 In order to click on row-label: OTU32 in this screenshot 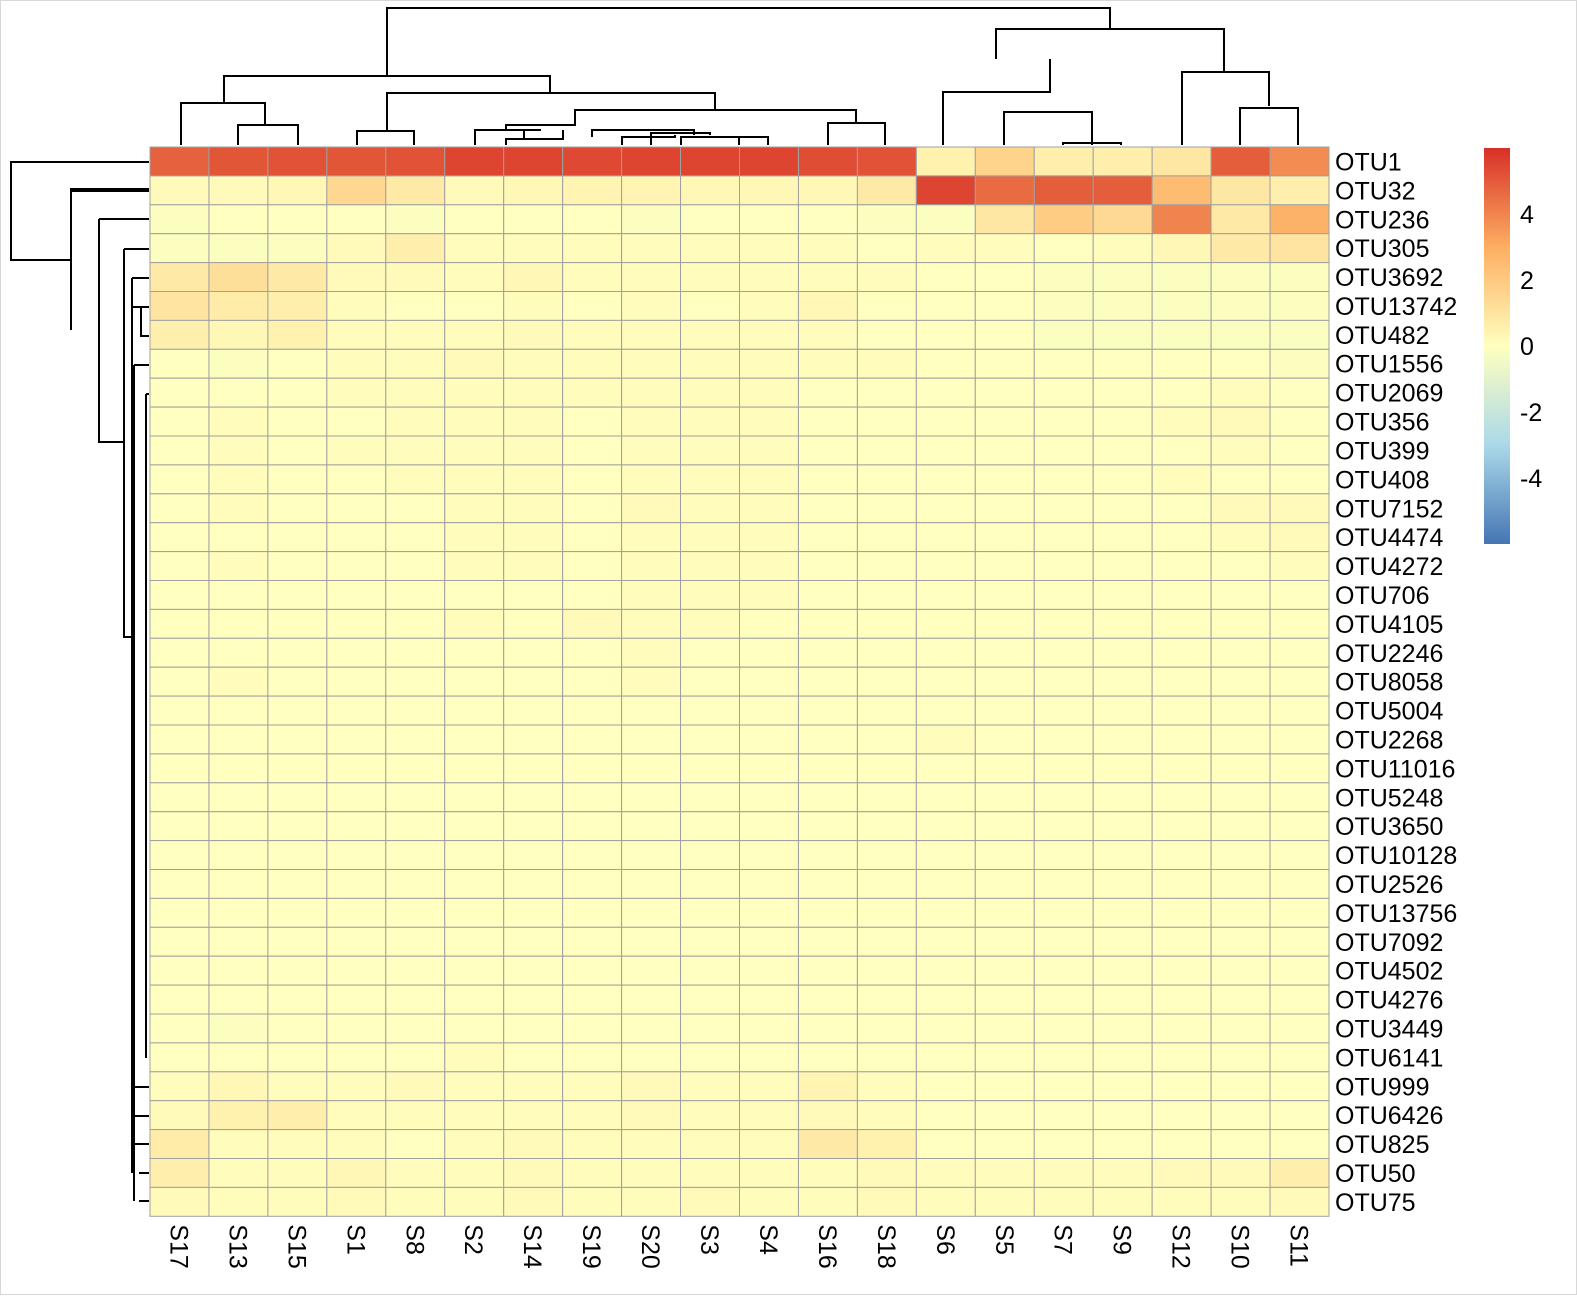, I will do `click(1375, 191)`.